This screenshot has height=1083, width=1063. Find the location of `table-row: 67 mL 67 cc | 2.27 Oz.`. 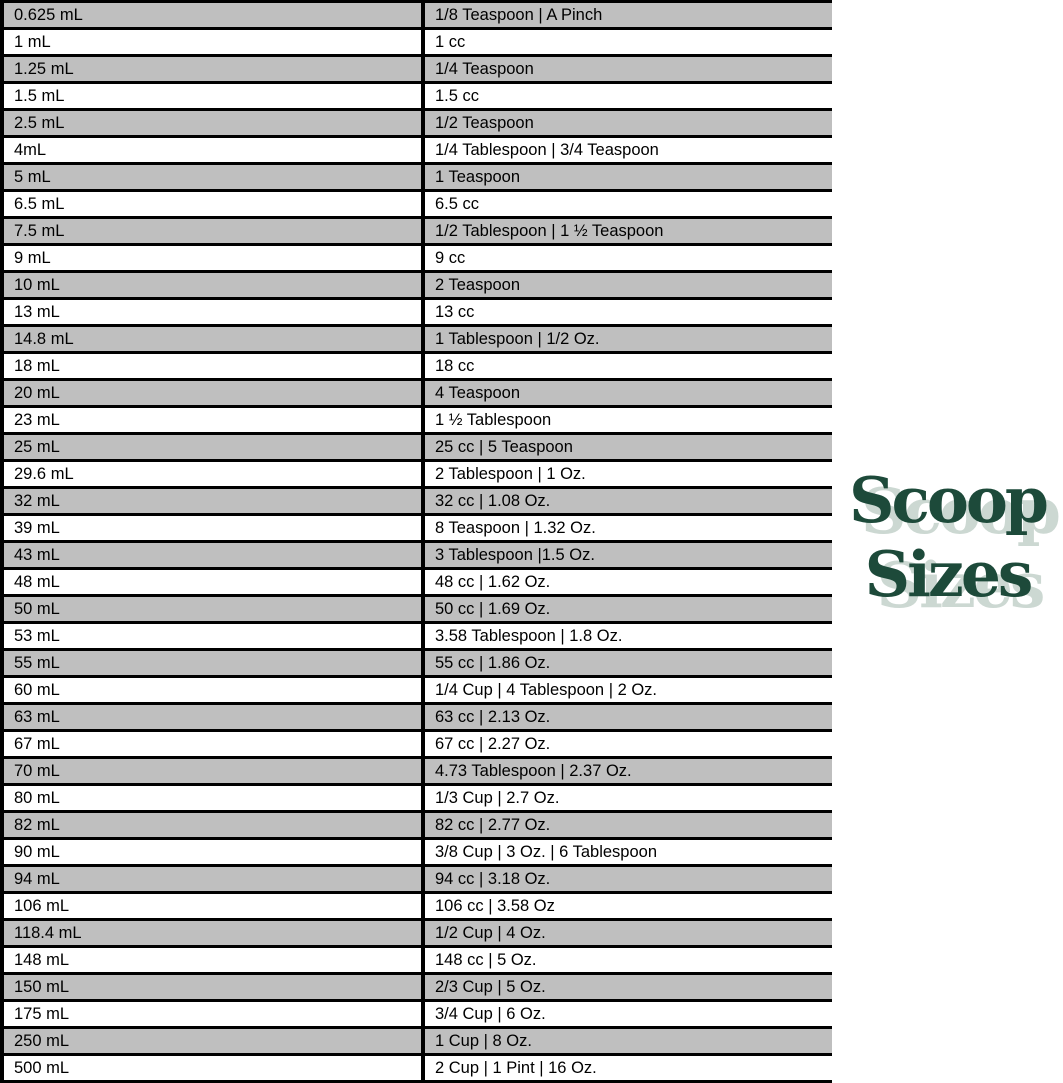

table-row: 67 mL 67 cc | 2.27 Oz. is located at coordinates (417, 743).